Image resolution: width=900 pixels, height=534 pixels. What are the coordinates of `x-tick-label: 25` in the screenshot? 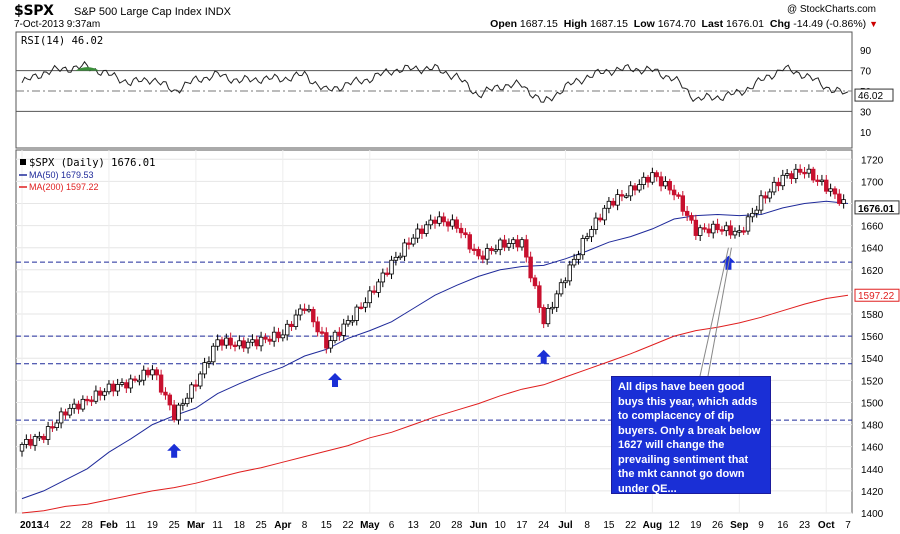 It's located at (262, 525).